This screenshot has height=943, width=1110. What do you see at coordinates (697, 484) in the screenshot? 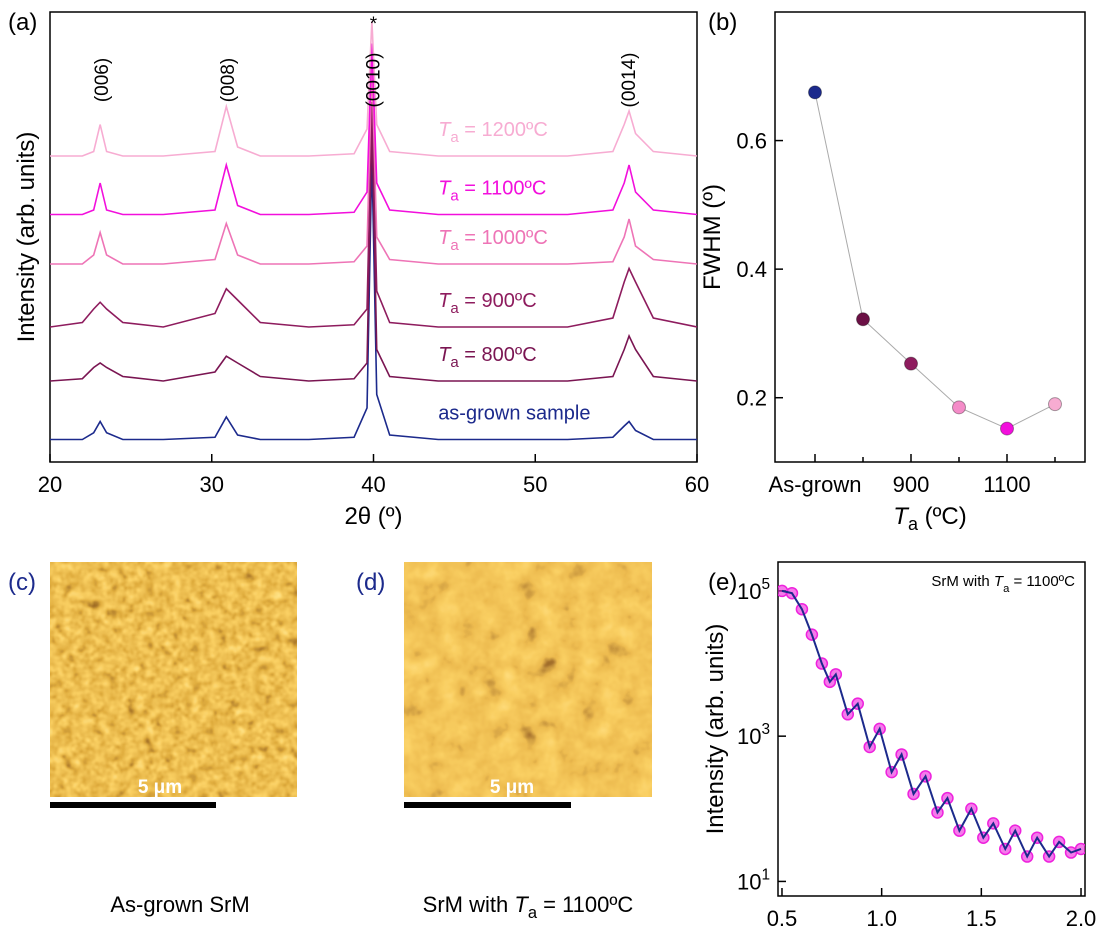
I see `x-tick-label: 60` at bounding box center [697, 484].